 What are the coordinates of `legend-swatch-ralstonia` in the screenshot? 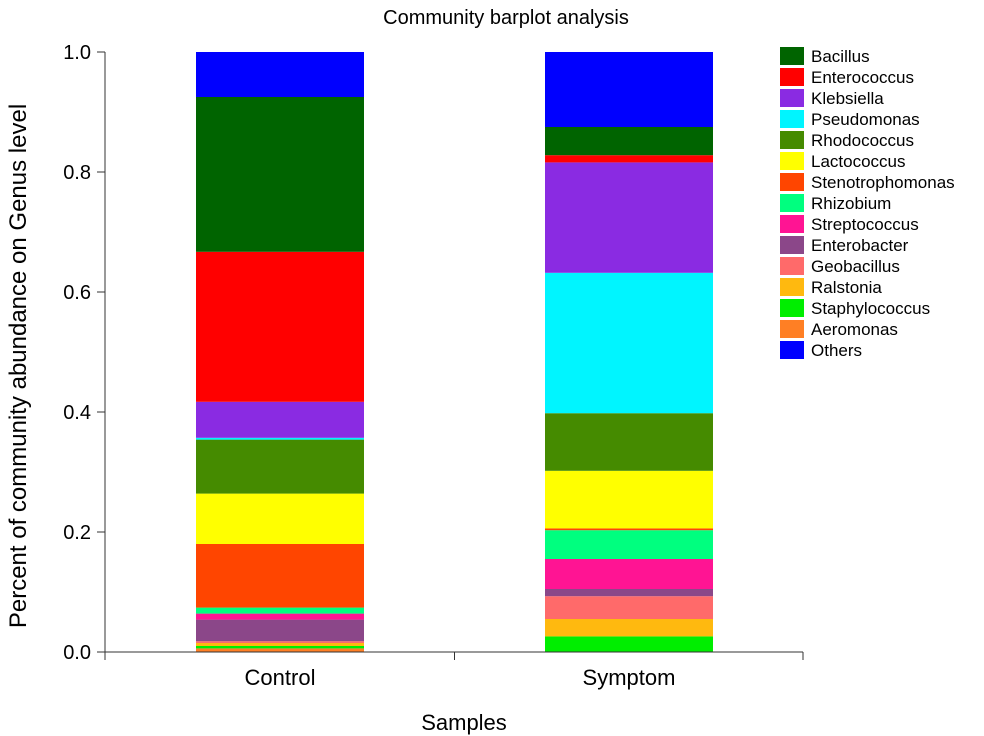 It's located at (792, 287).